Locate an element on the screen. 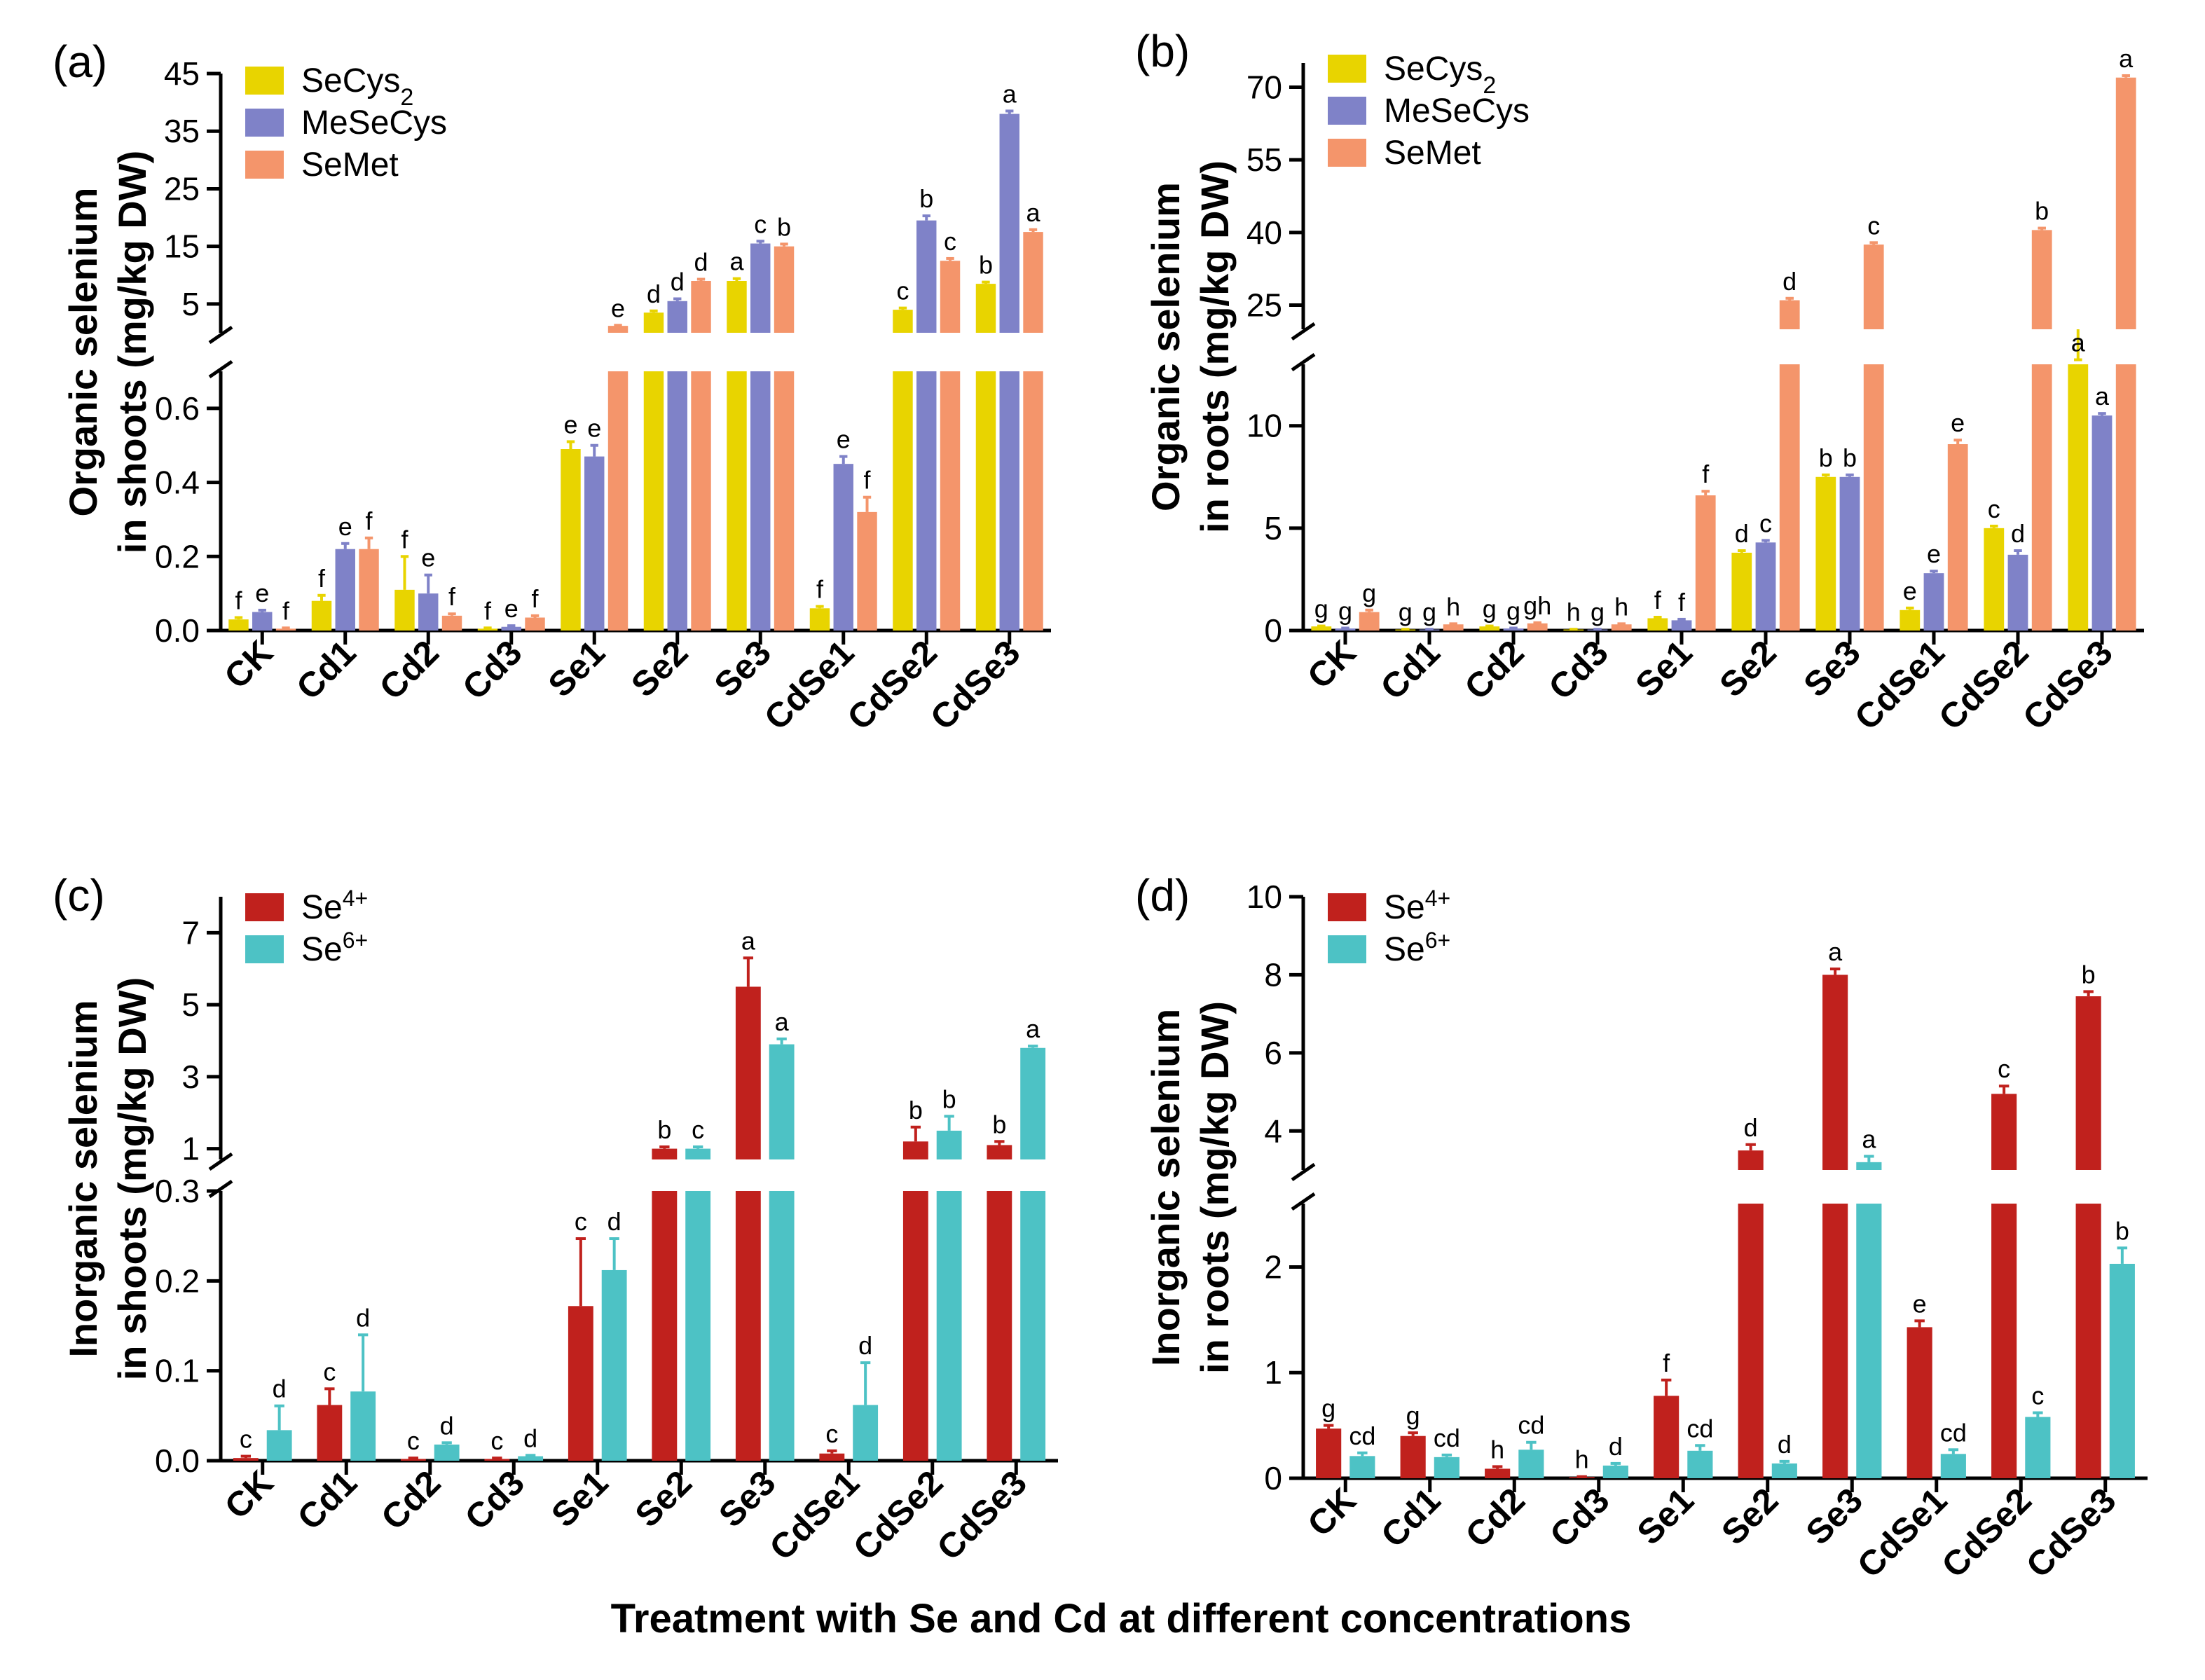  y-tick-label: 4 is located at coordinates (1273, 1131).